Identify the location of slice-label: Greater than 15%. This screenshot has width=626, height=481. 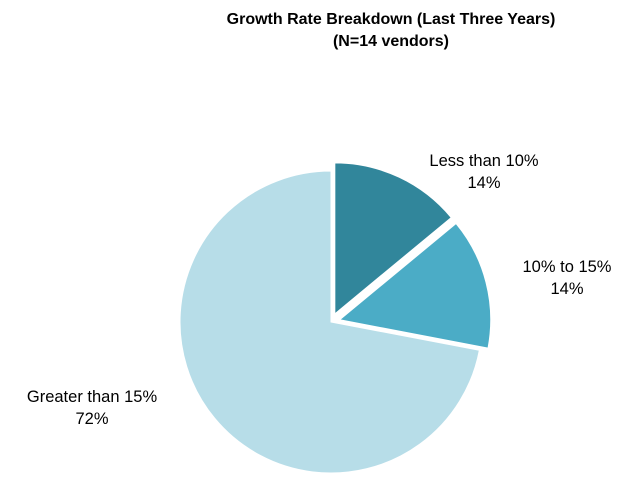
(92, 397).